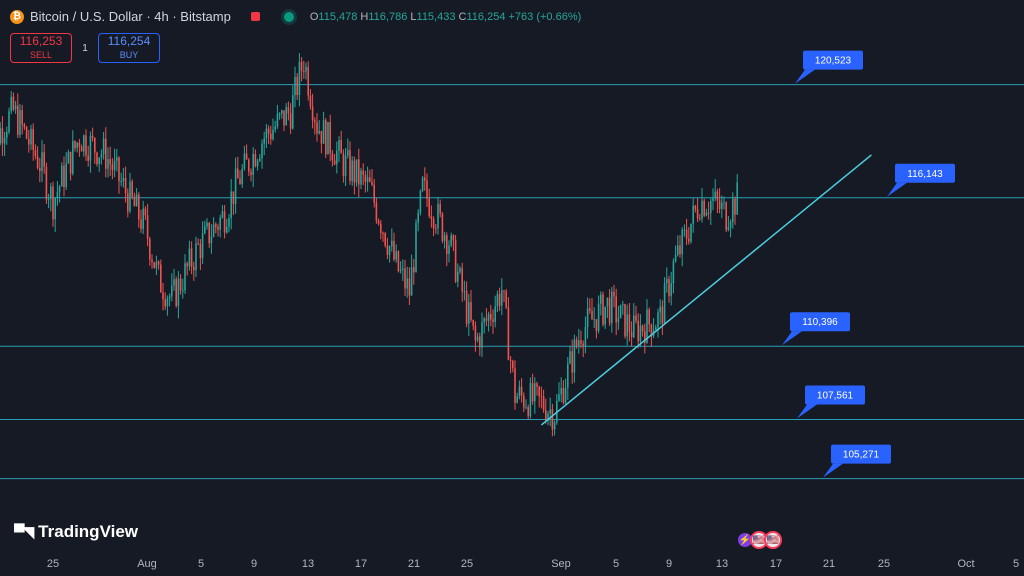 The width and height of the screenshot is (1024, 576). Describe the element at coordinates (436, 16) in the screenshot. I see `low-value: 115,433` at that location.